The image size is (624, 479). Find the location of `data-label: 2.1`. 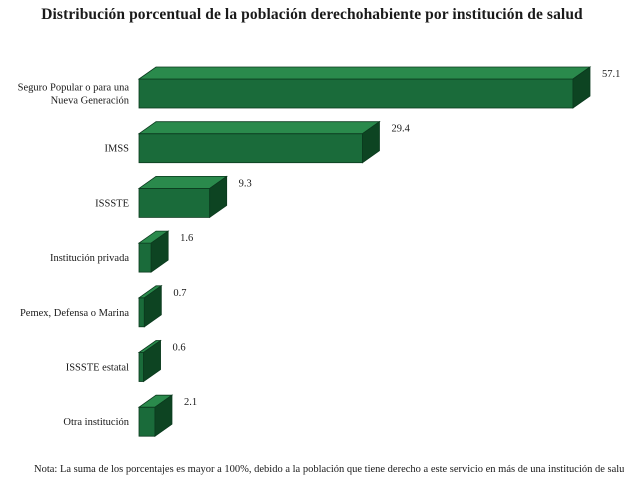

data-label: 2.1 is located at coordinates (190, 402).